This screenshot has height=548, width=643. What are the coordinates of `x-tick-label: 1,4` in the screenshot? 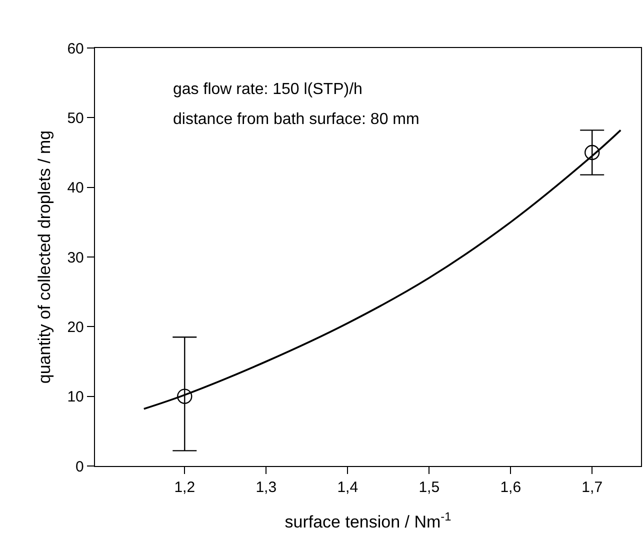 It's located at (347, 487).